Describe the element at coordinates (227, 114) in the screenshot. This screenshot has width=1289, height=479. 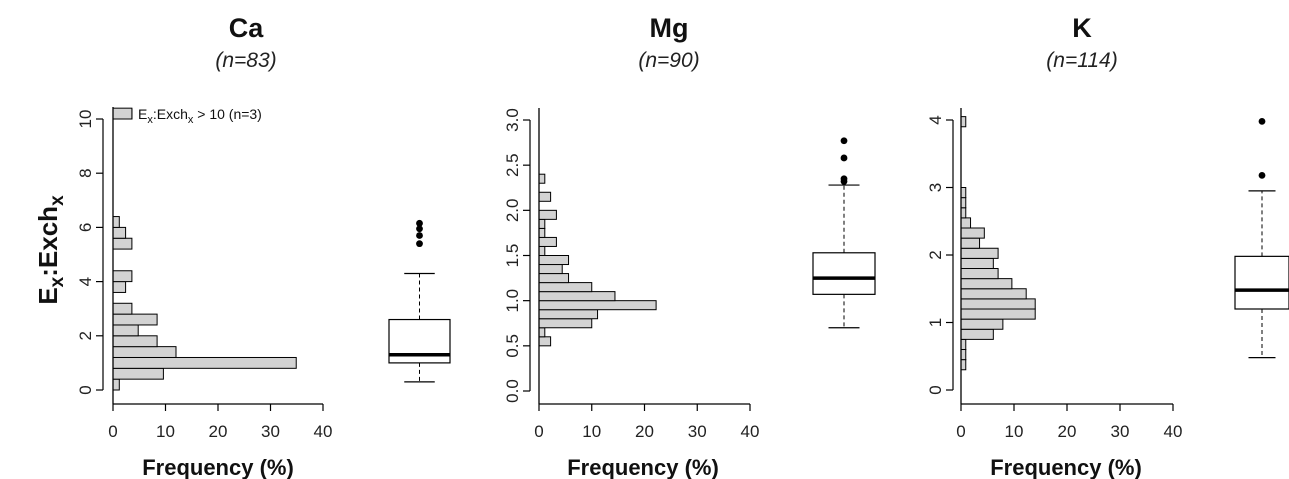
I see `legend-suffix: > 10 (n=3)` at that location.